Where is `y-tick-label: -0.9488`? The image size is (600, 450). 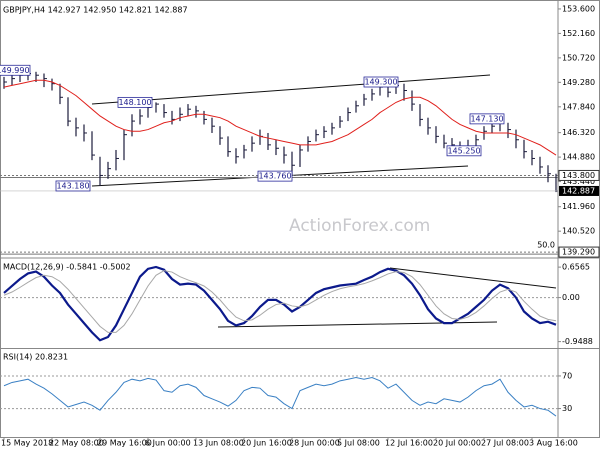
y-tick-label: -0.9488 is located at coordinates (577, 341).